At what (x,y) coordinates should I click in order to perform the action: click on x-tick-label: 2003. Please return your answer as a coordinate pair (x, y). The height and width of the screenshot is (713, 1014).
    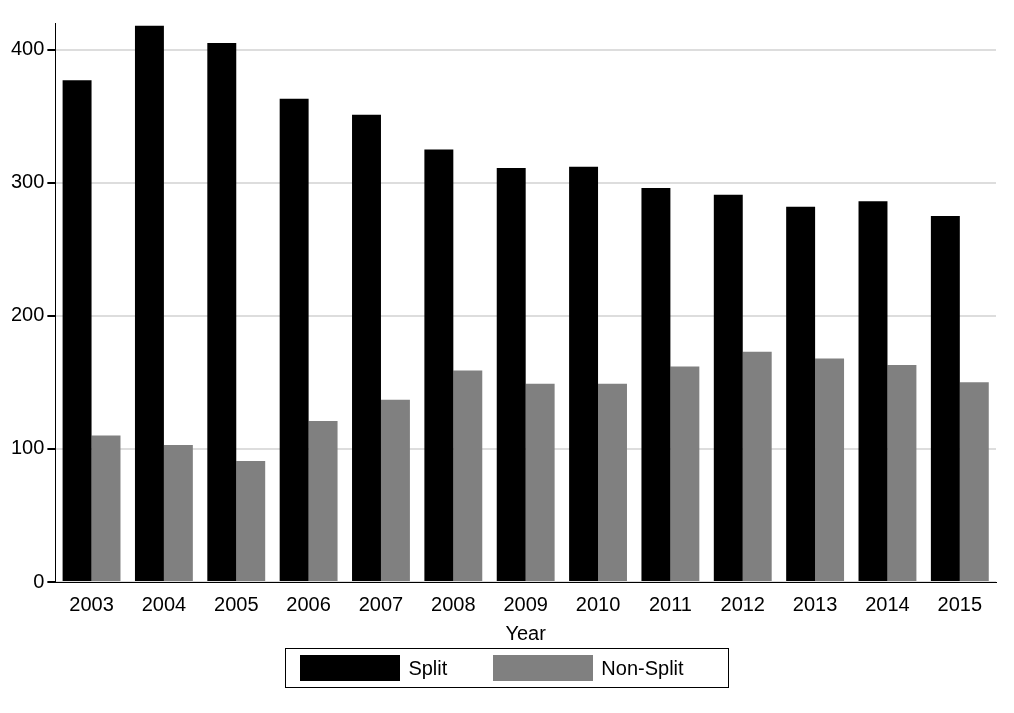
    Looking at the image, I should click on (91, 603).